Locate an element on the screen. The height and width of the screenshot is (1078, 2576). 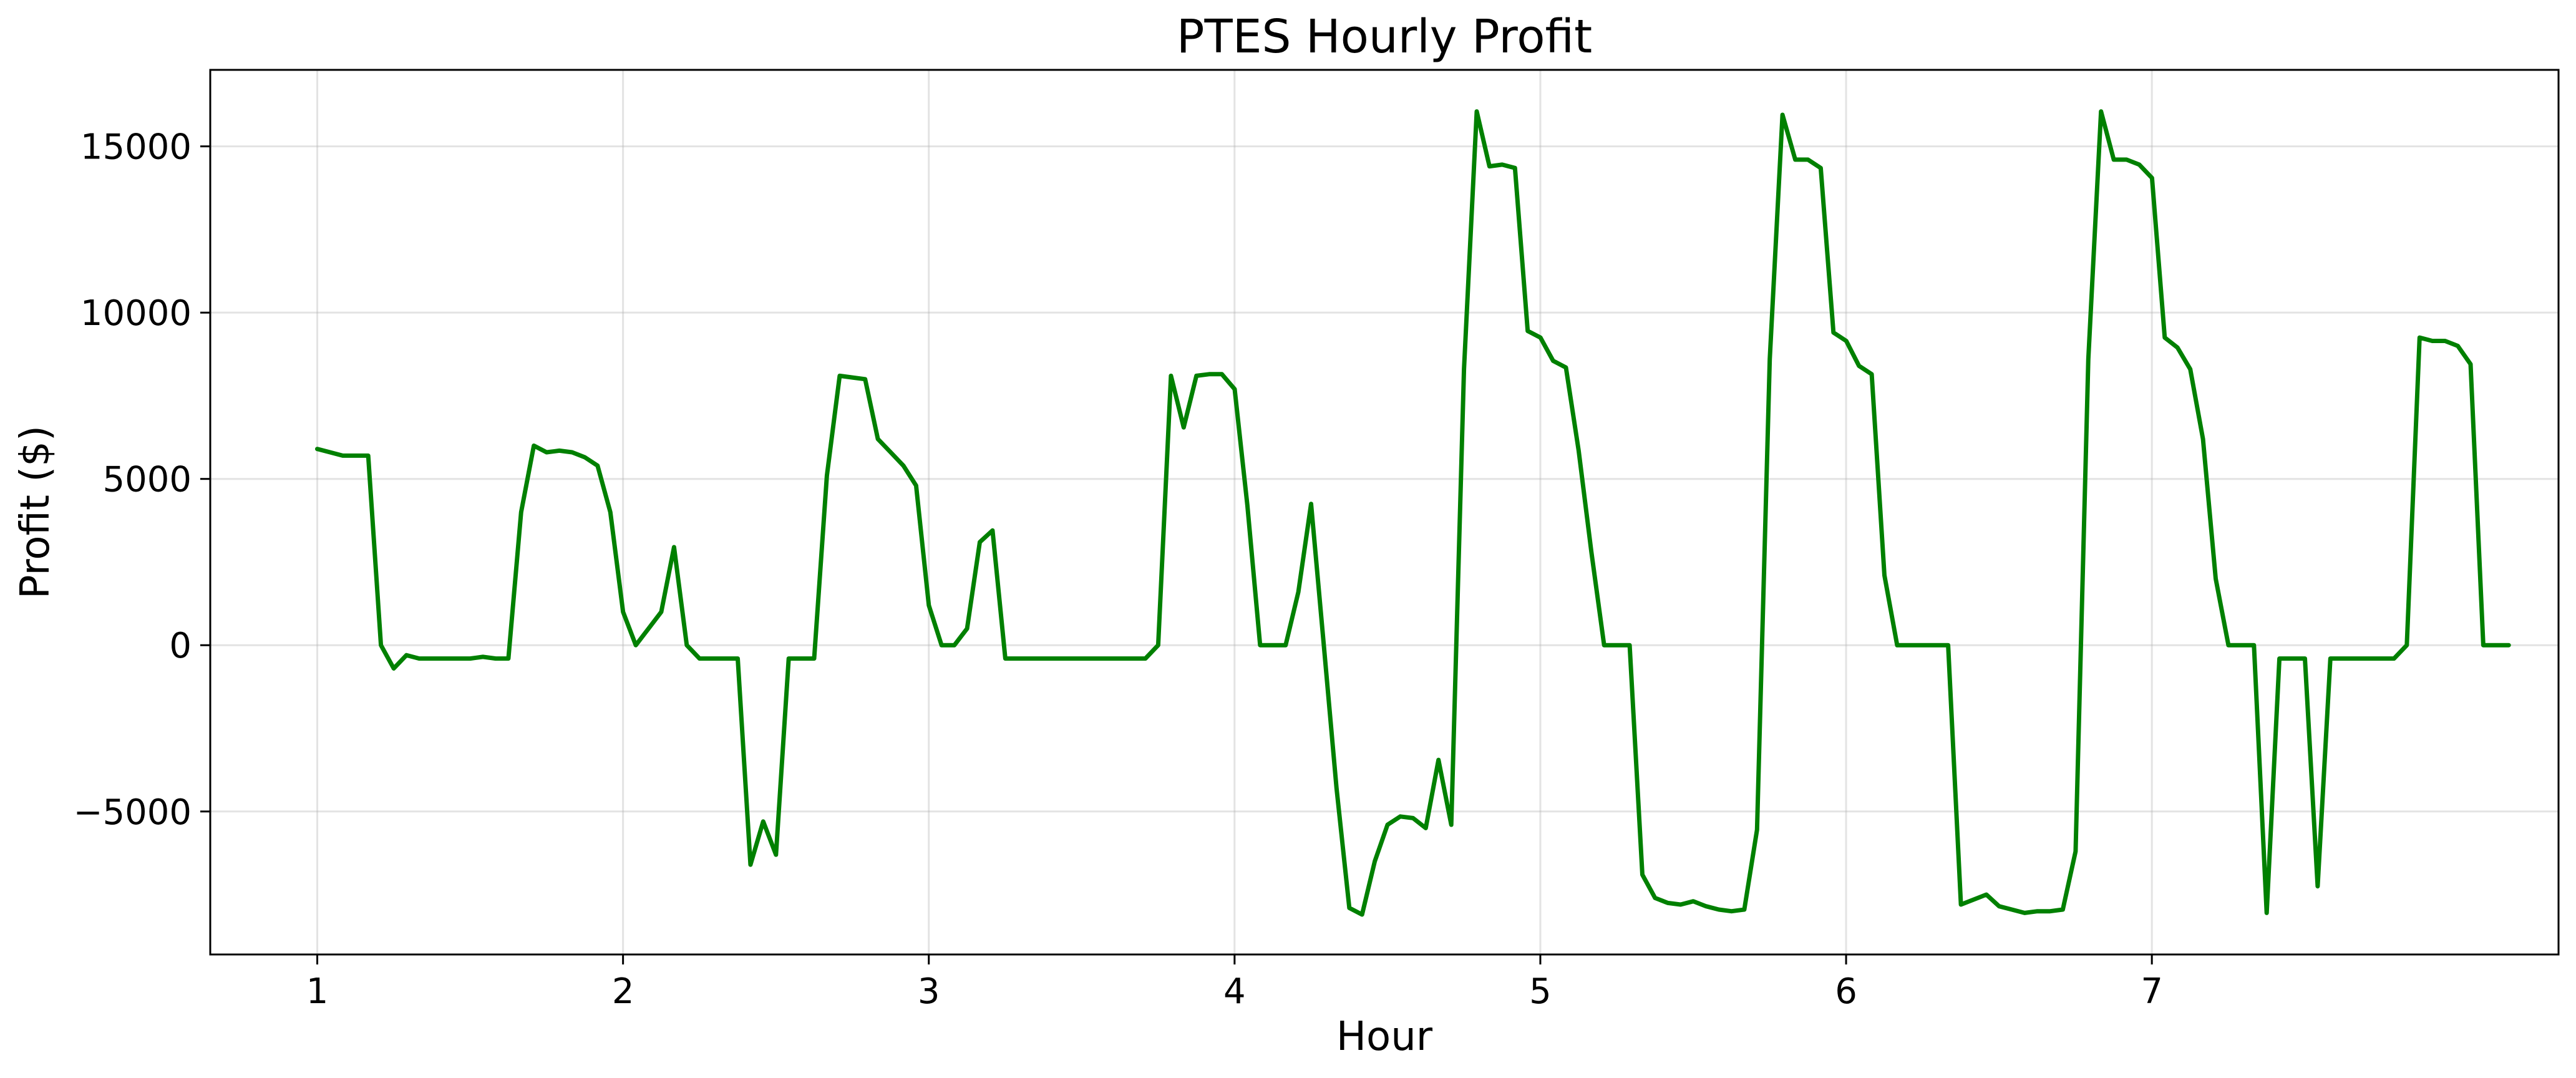
x-tick-label: 2 is located at coordinates (623, 991).